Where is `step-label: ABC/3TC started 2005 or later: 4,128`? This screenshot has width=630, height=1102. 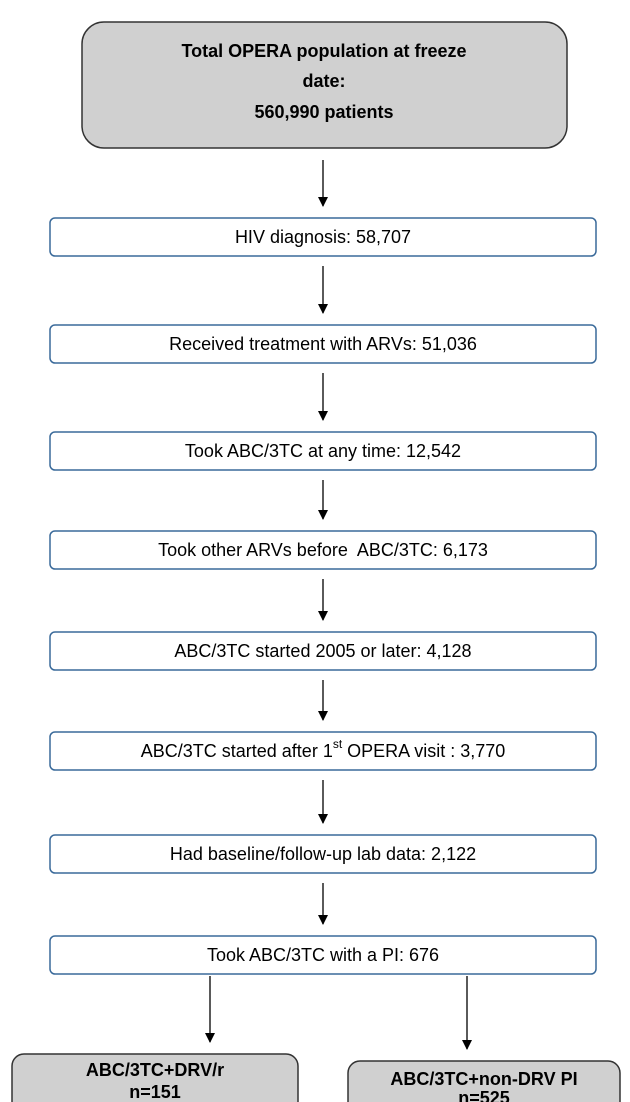 step-label: ABC/3TC started 2005 or later: 4,128 is located at coordinates (322, 651).